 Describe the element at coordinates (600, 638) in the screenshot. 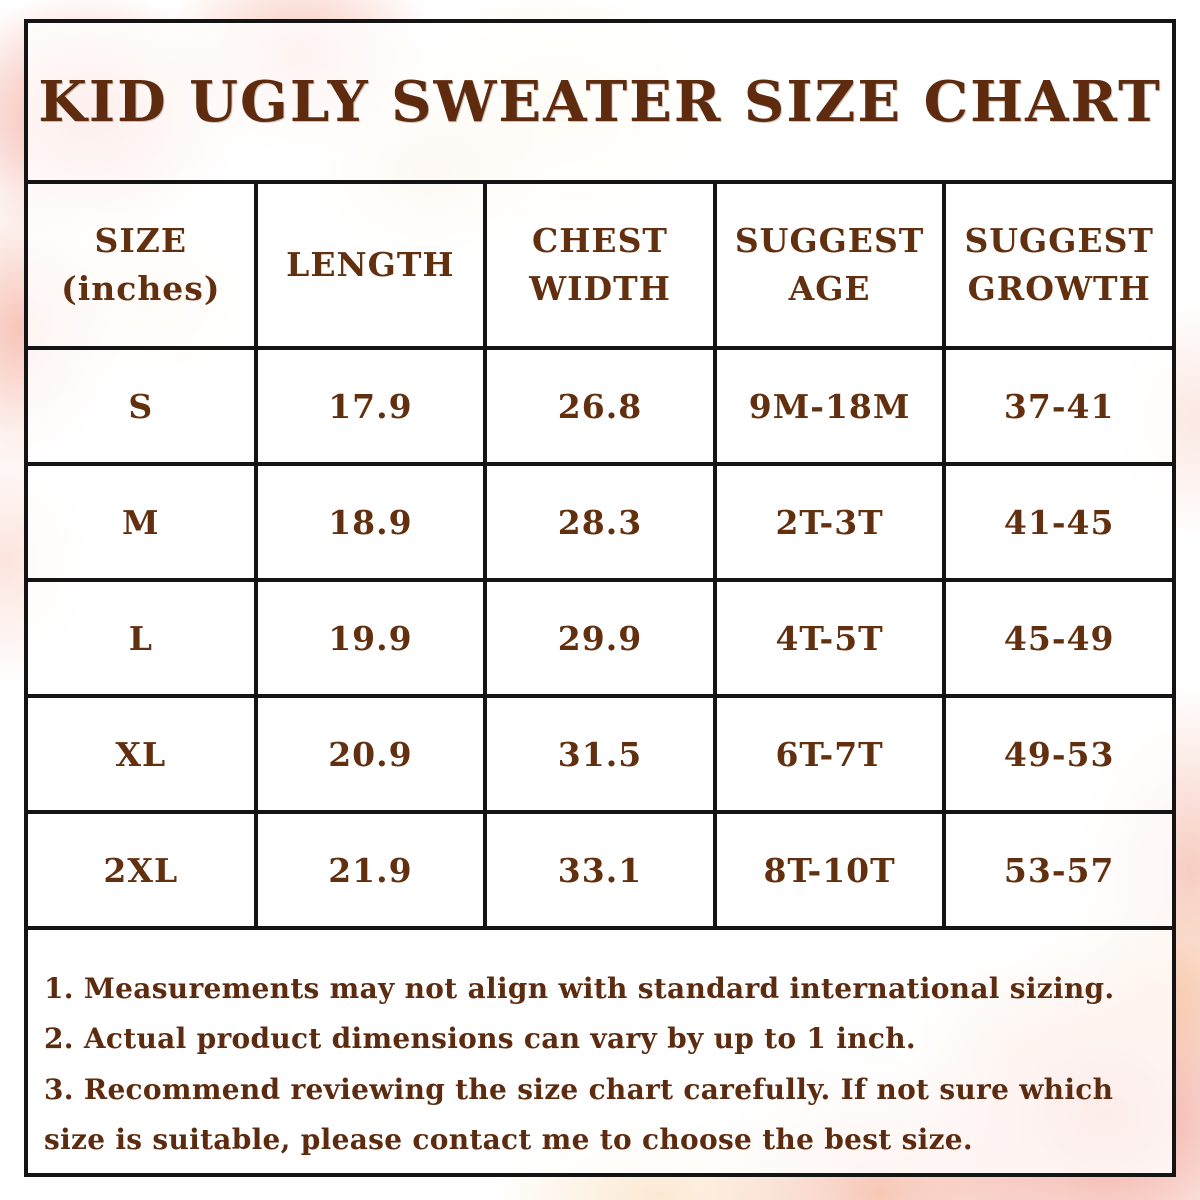

I see `row-l-chest-width: 29.9` at that location.